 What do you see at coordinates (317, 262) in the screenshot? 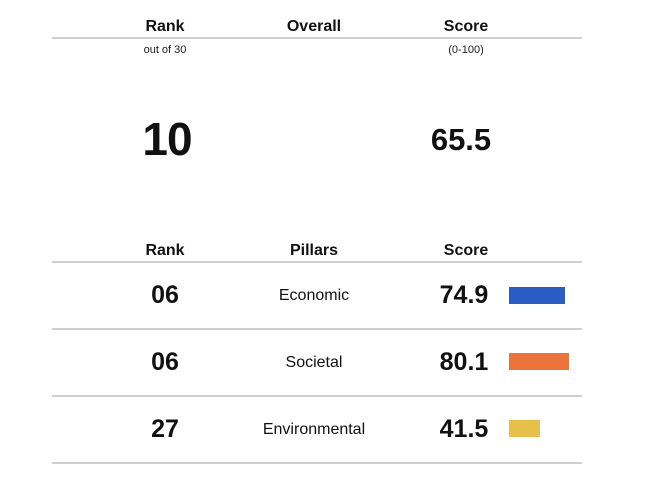
I see `pillars-header-divider` at bounding box center [317, 262].